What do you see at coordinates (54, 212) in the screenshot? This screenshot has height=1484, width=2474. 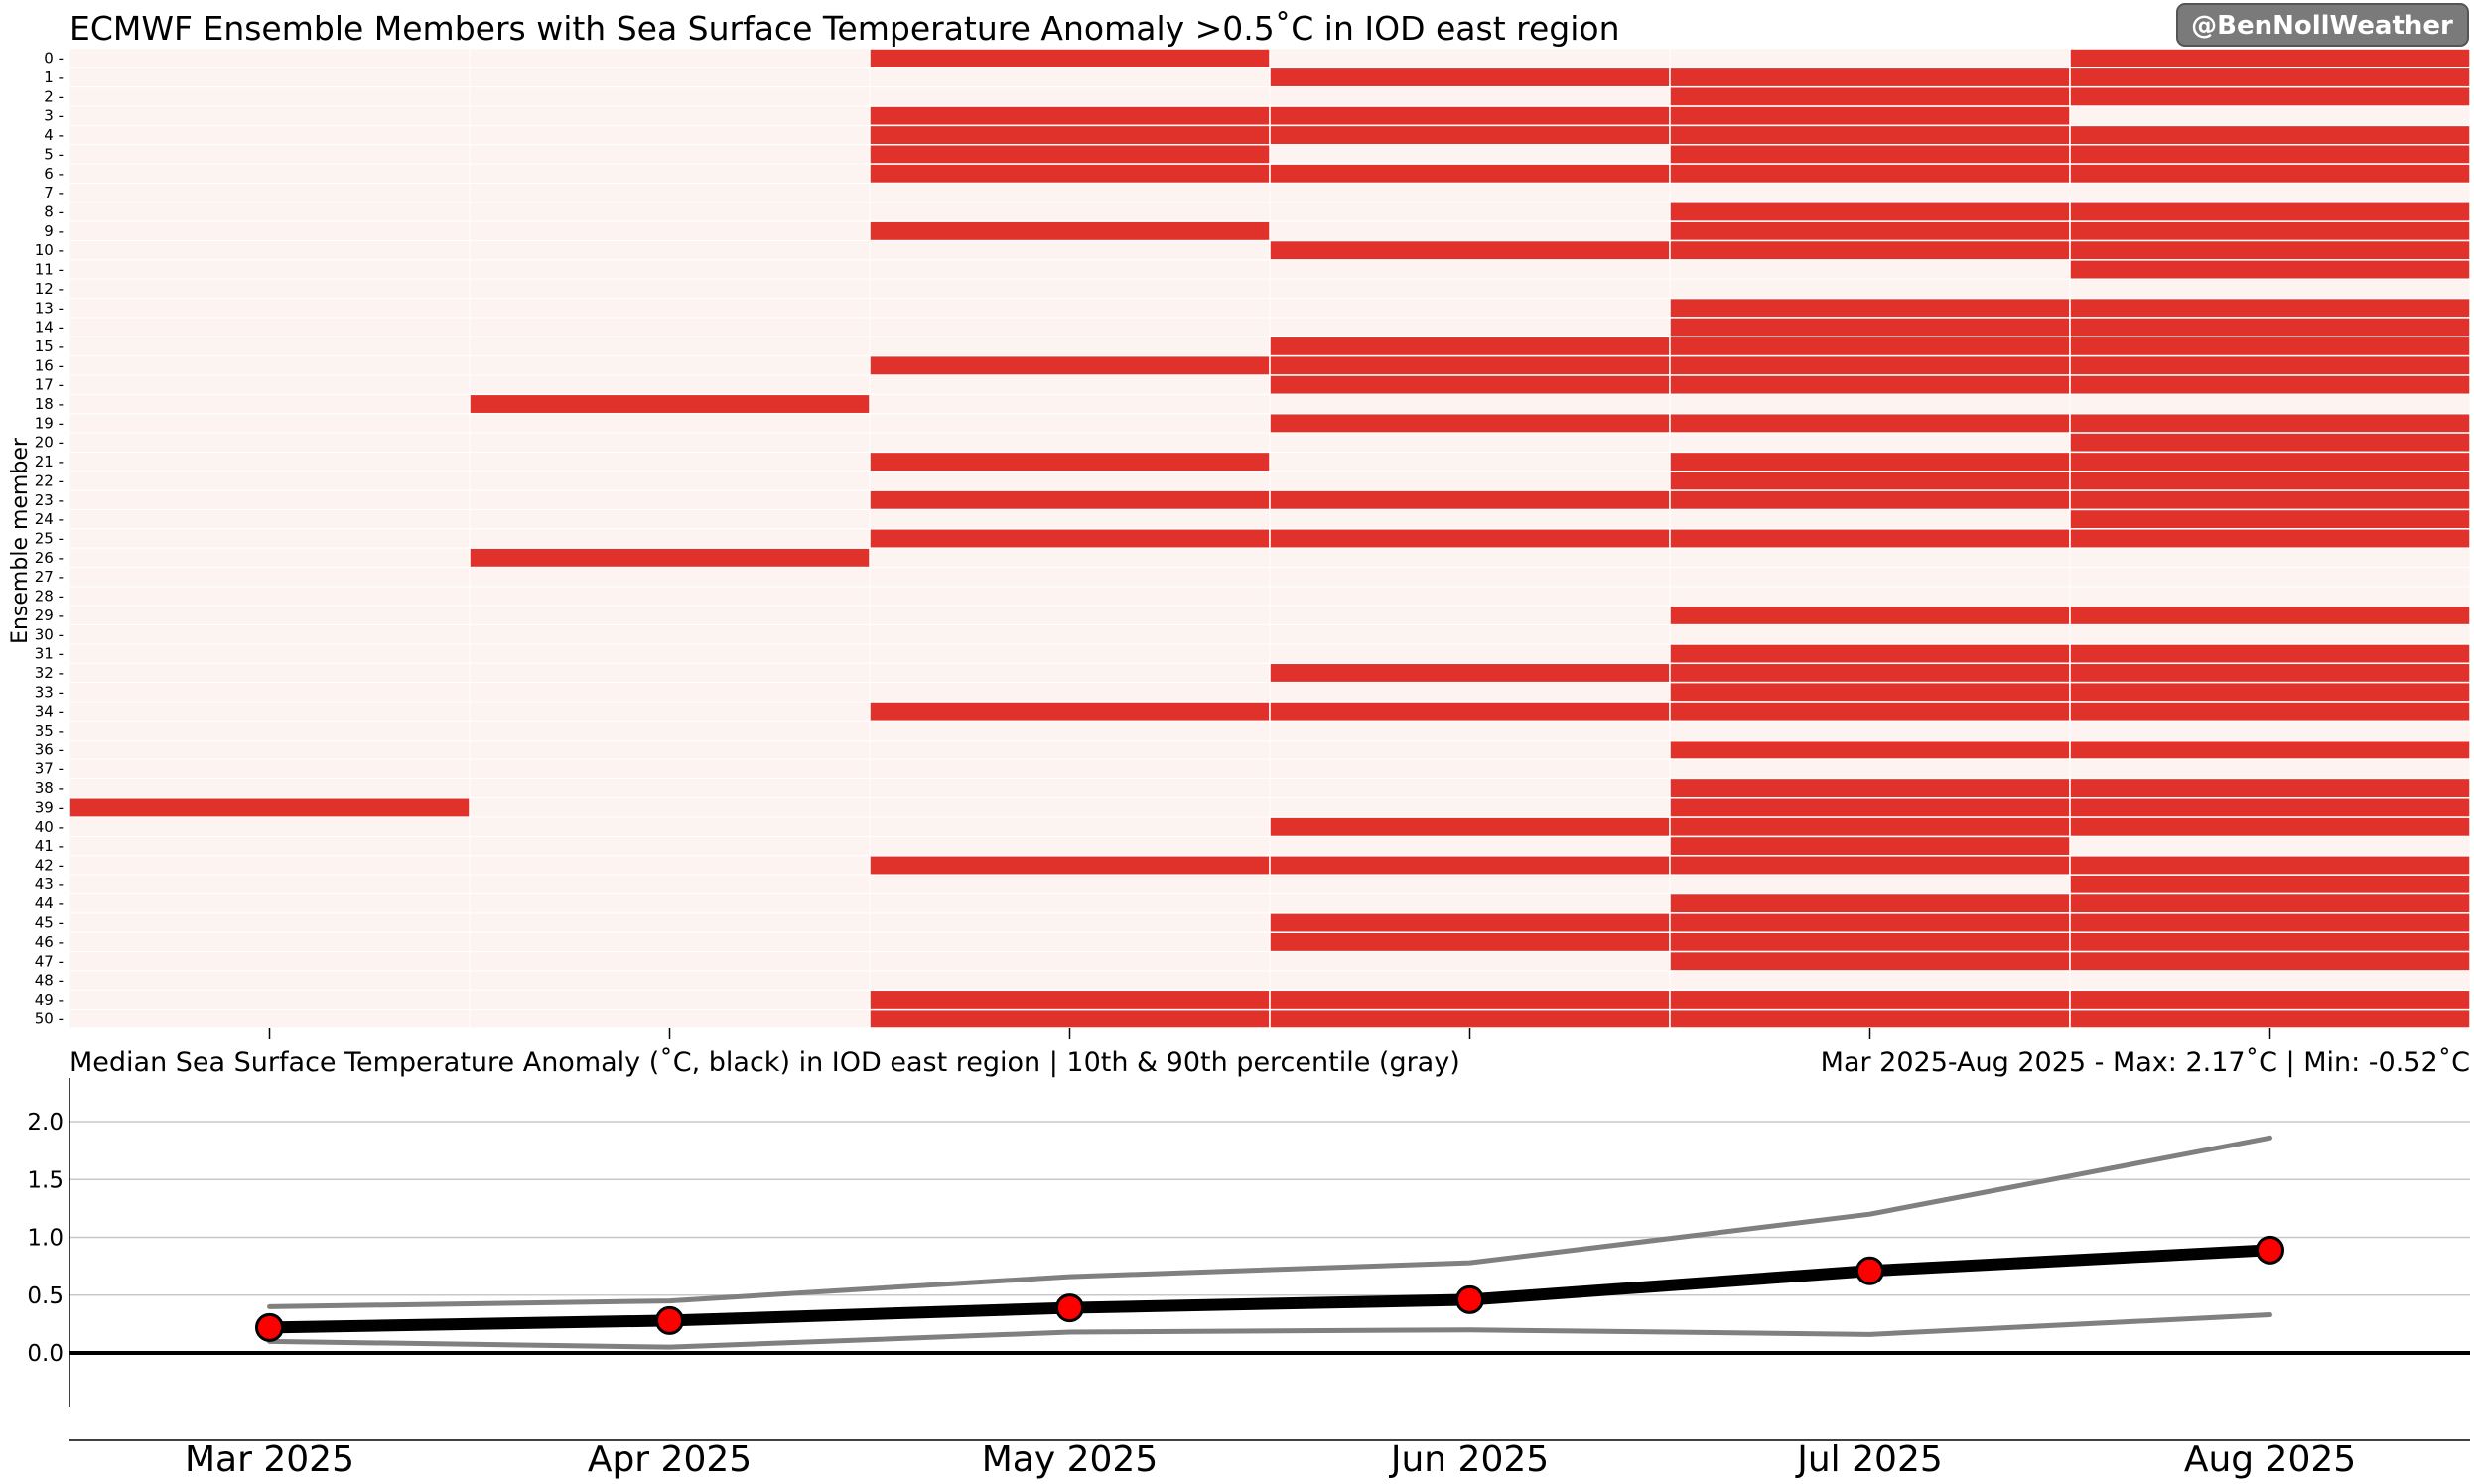 I see `member-tick-label: 8 -` at bounding box center [54, 212].